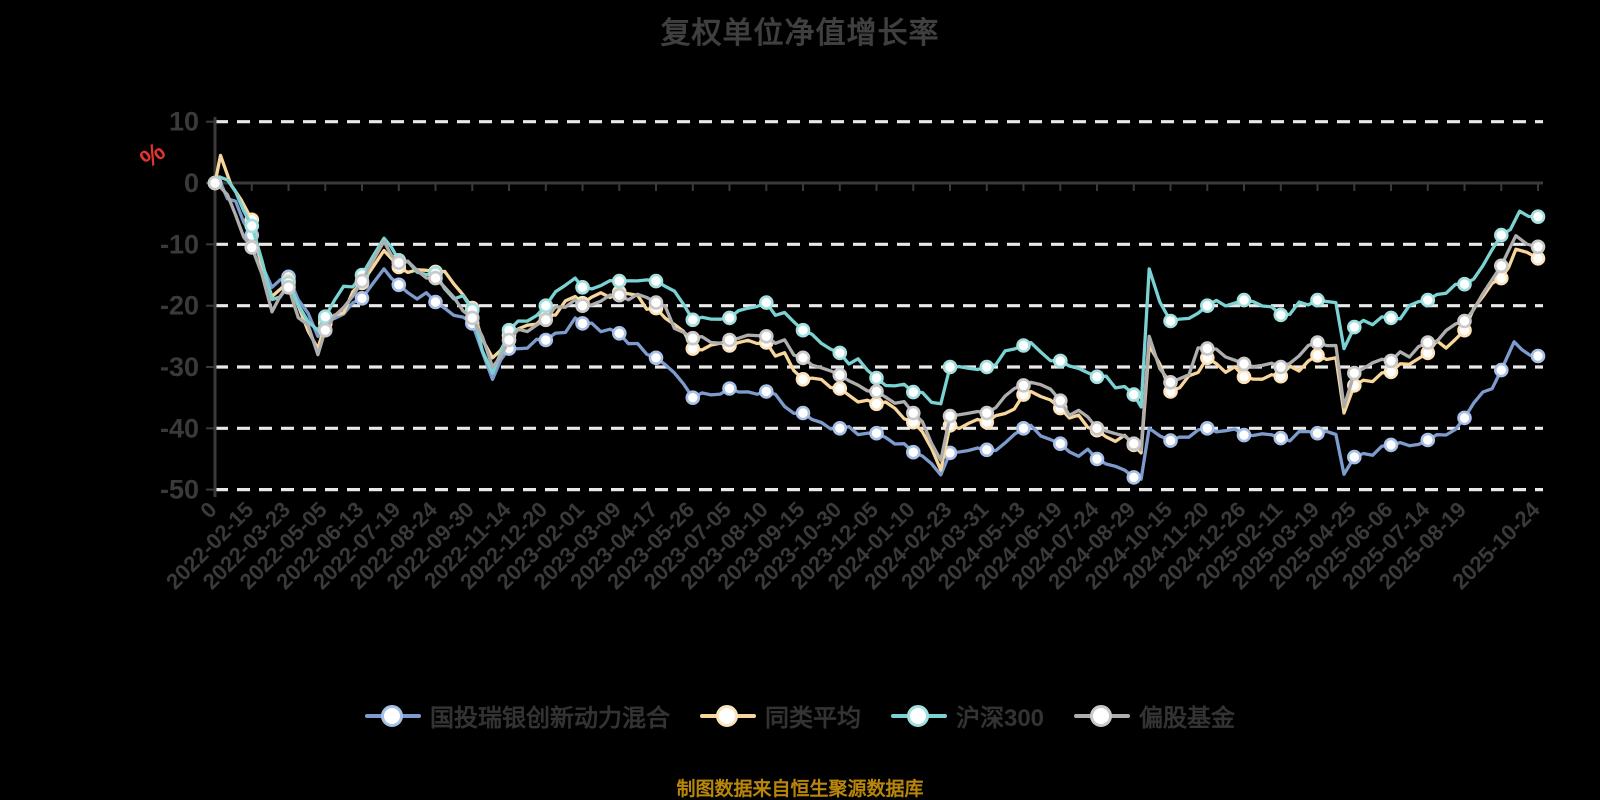  I want to click on legend-marker-csi300, so click(918, 715).